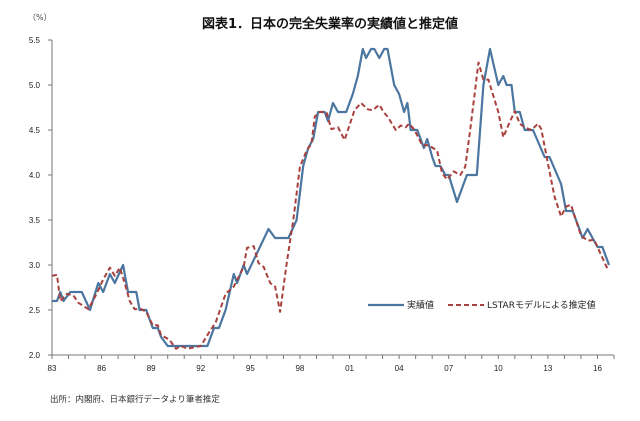  Describe the element at coordinates (498, 368) in the screenshot. I see `x-tick-label: 10` at that location.